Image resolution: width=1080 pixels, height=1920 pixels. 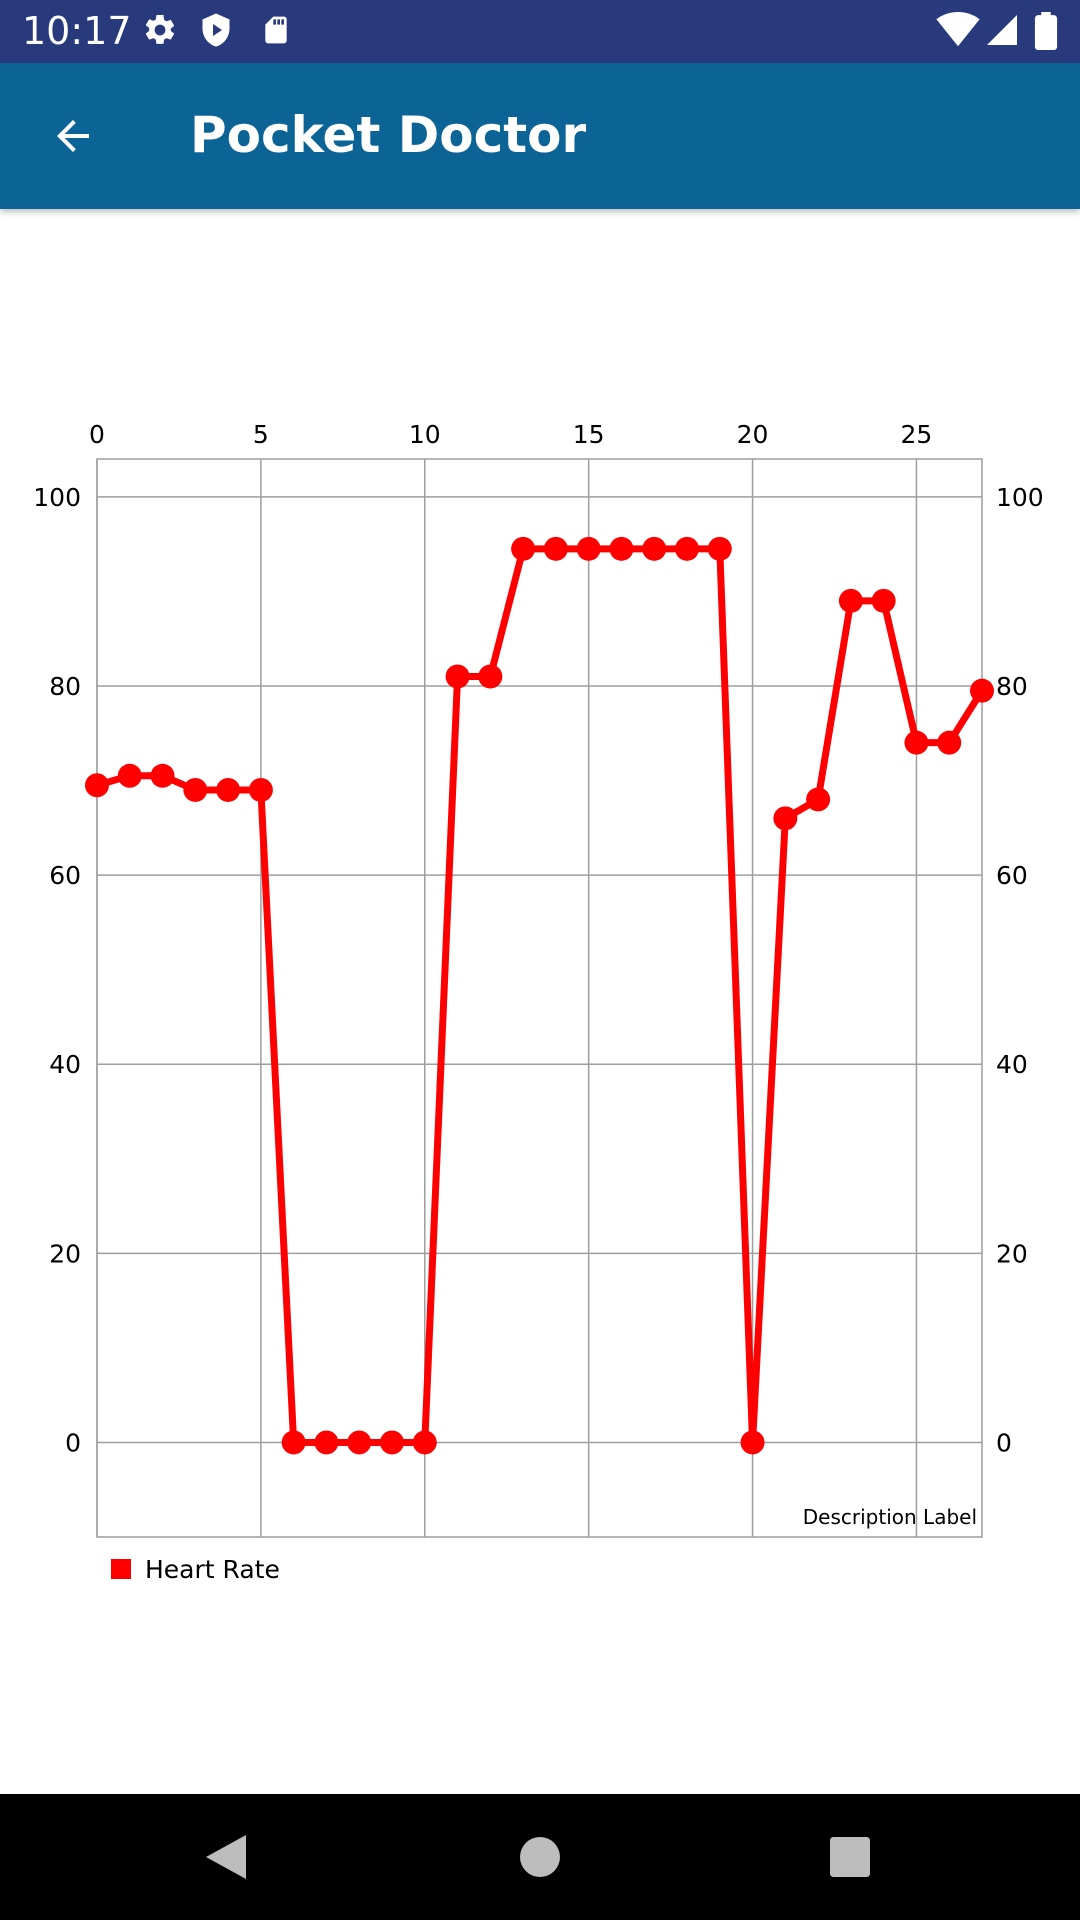 I want to click on y-tick-label-left: 0, so click(x=73, y=1442).